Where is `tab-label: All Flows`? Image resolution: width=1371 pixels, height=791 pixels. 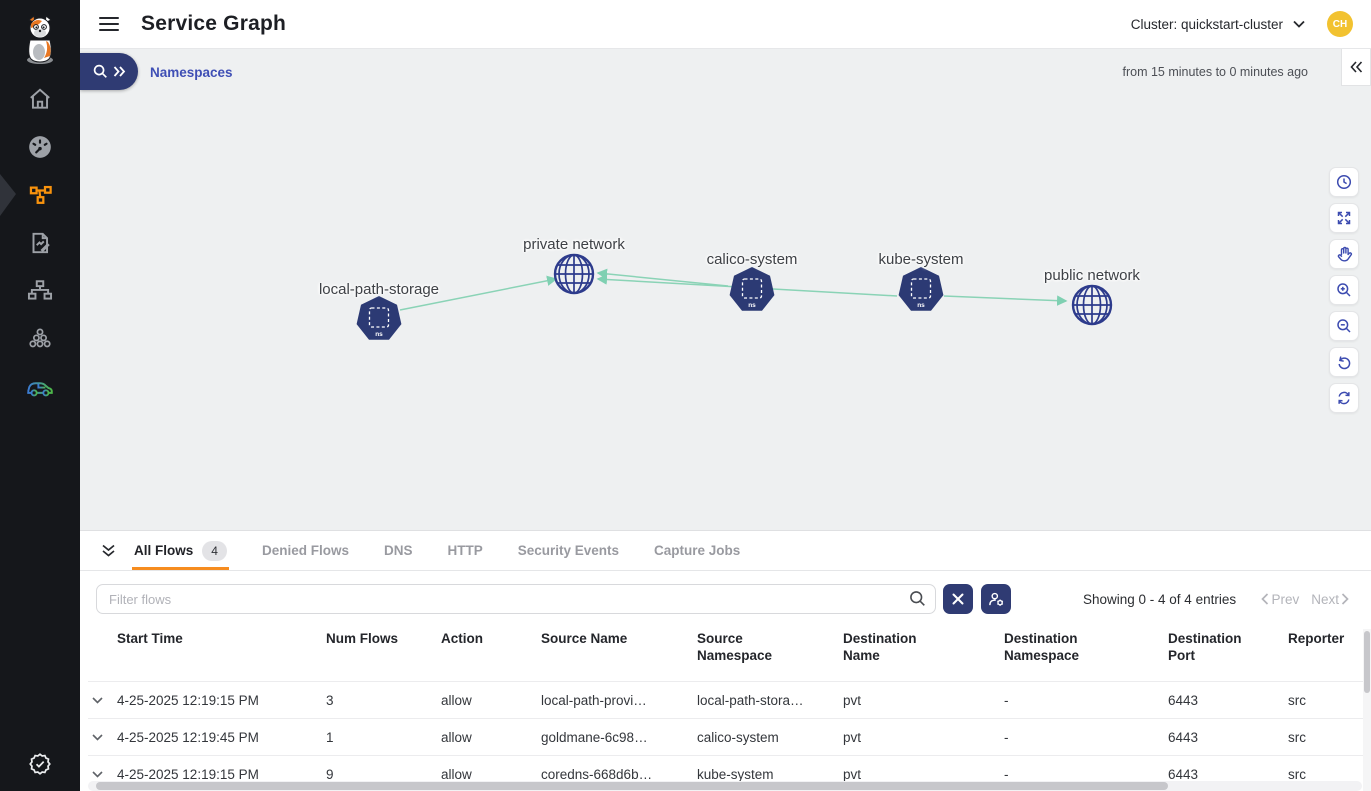 tab-label: All Flows is located at coordinates (164, 550).